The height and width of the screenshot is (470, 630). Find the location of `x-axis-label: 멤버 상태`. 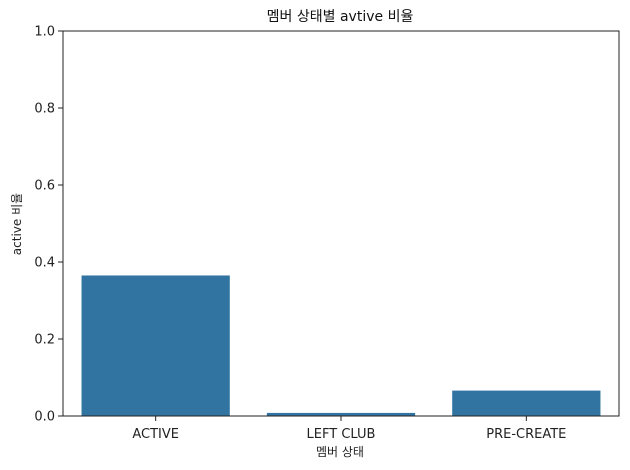

x-axis-label: 멤버 상태 is located at coordinates (340, 452).